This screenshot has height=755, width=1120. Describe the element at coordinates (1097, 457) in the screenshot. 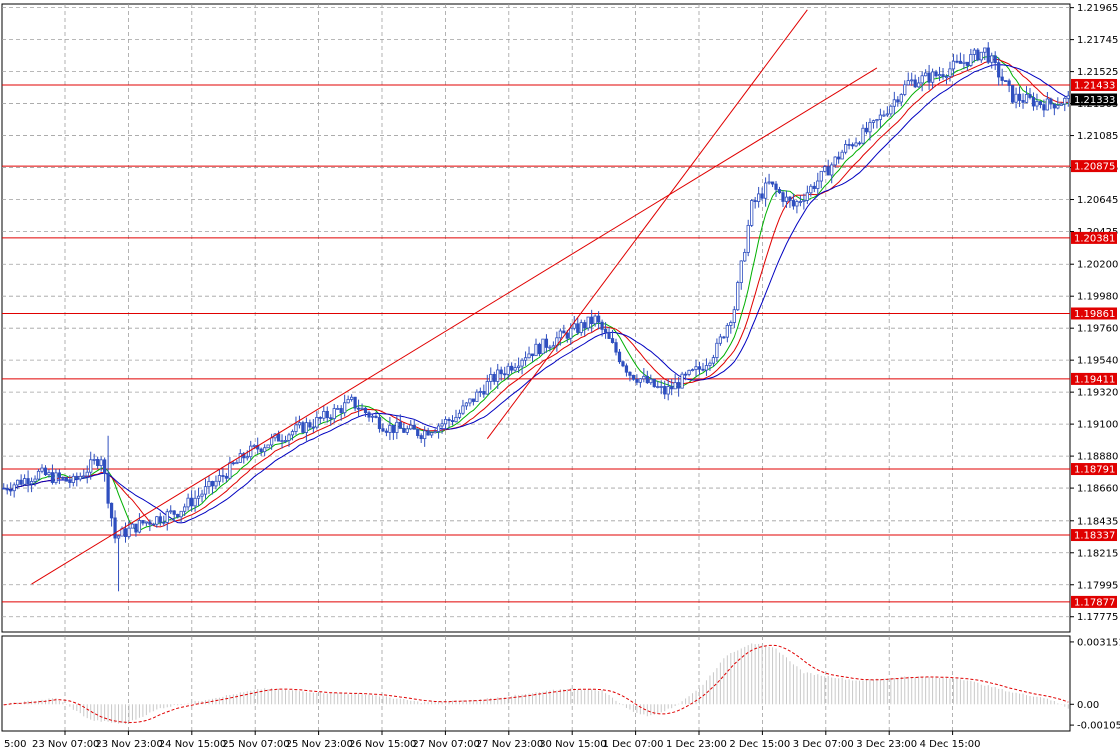

I see `price-tick-label: 1.18880` at that location.